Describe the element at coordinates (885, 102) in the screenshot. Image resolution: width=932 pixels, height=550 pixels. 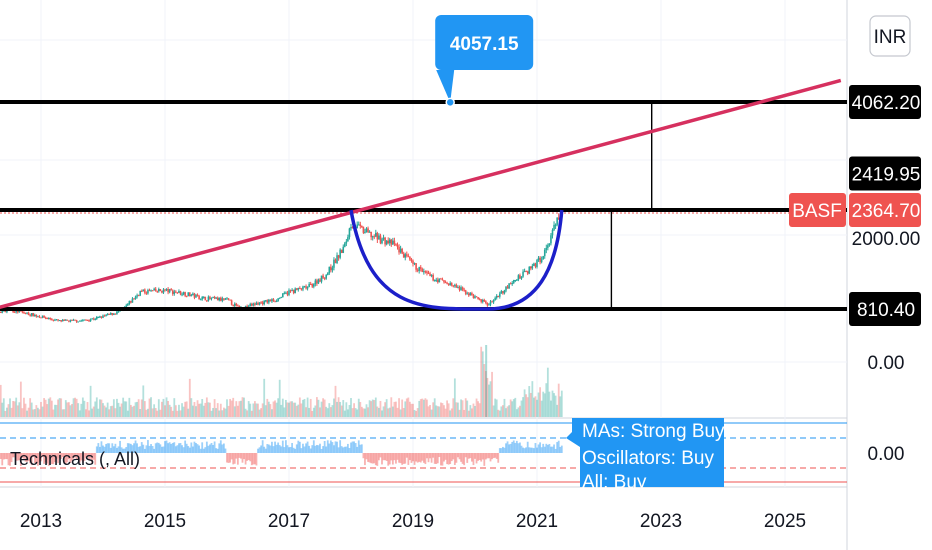
I see `price-tag-4062-bg` at that location.